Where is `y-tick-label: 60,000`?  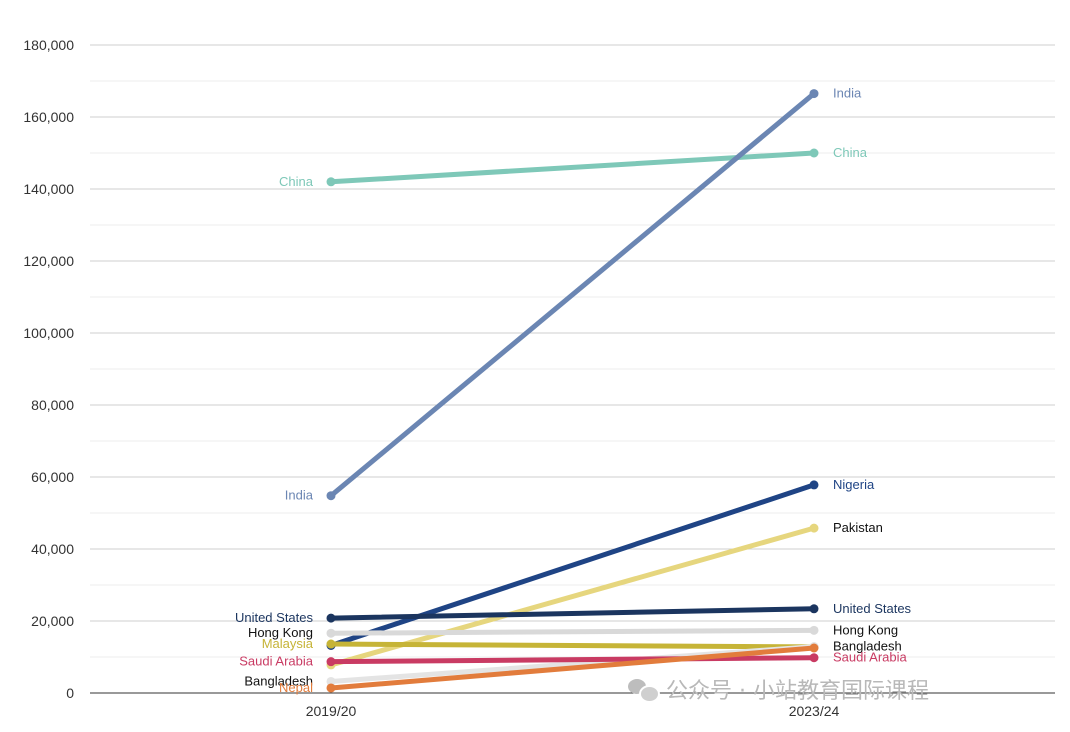 y-tick-label: 60,000 is located at coordinates (52, 477).